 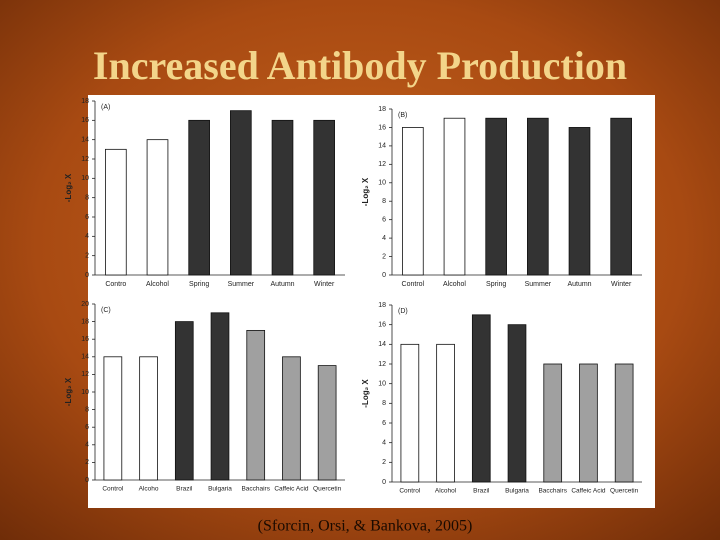 What do you see at coordinates (402, 115) in the screenshot?
I see `panel-label: (B)` at bounding box center [402, 115].